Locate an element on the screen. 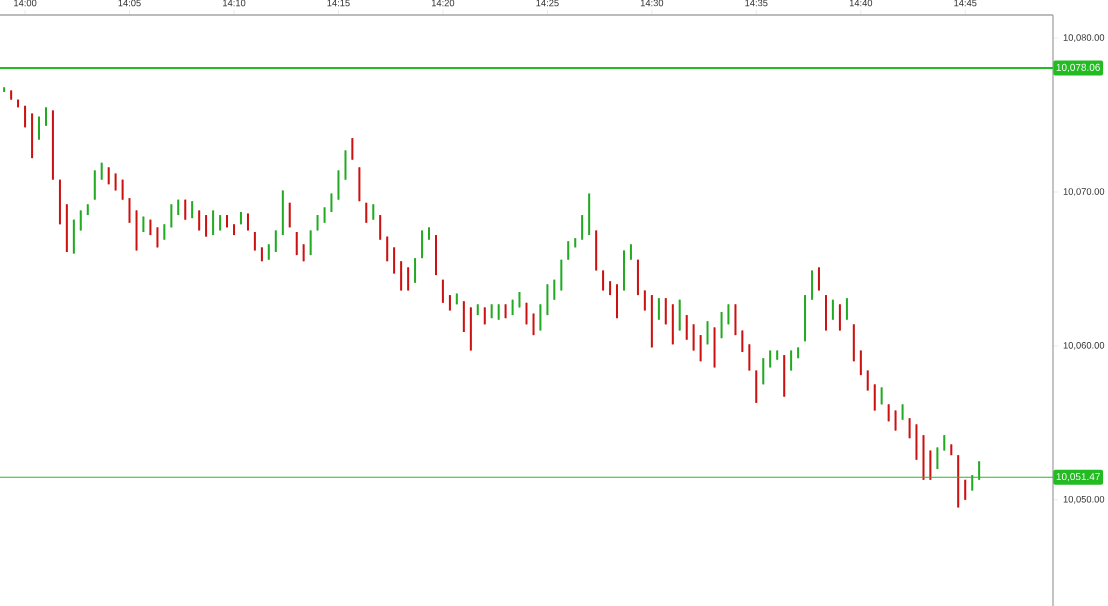 The image size is (1108, 606). x-tick-label: 14:10 is located at coordinates (234, 3).